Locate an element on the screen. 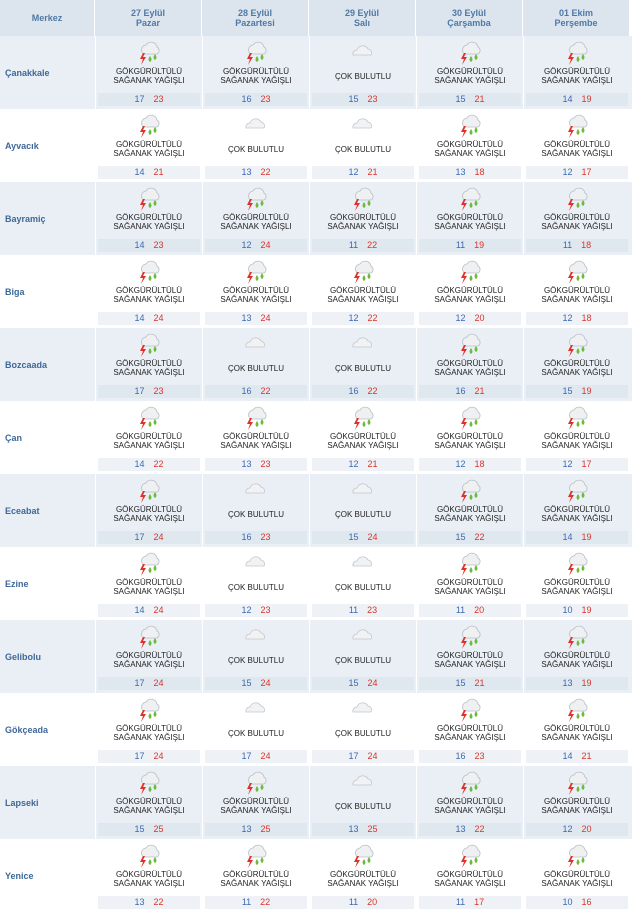 The image size is (632, 912). header-cell: 29 Eylül Salı is located at coordinates (362, 18).